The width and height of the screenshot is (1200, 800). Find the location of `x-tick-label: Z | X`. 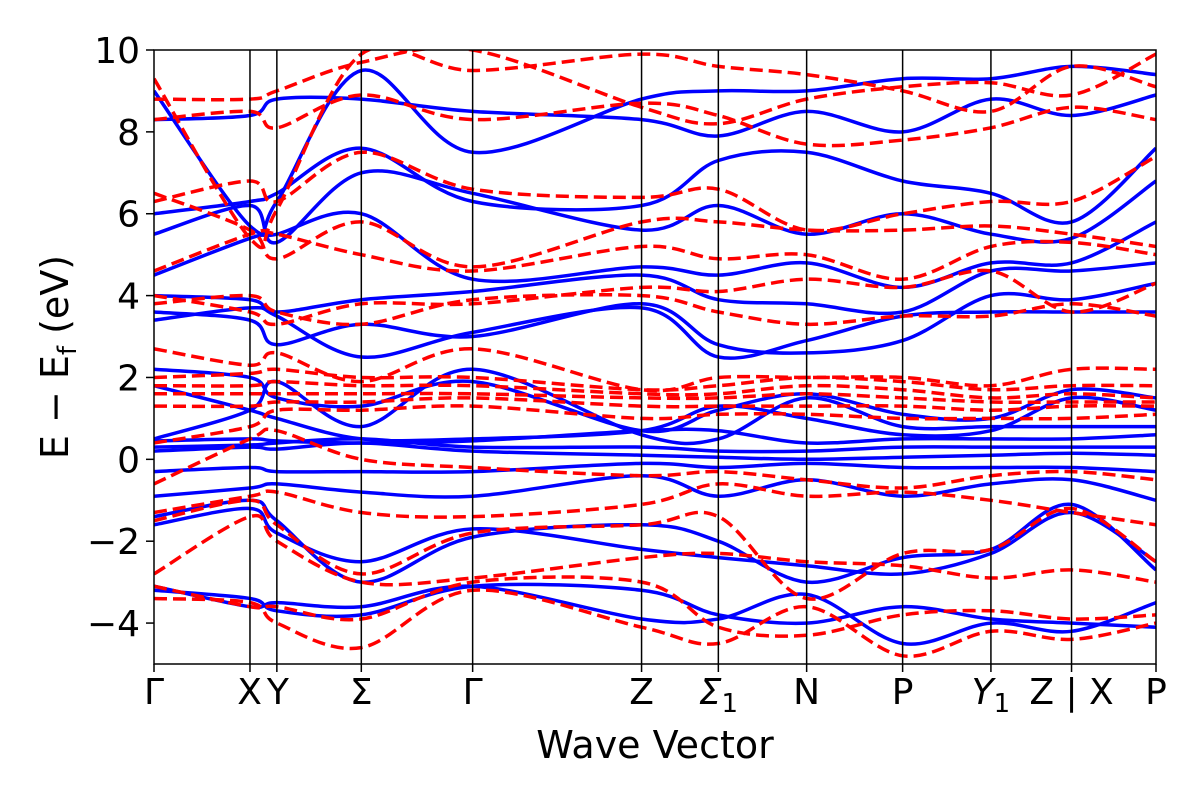

x-tick-label: Z | X is located at coordinates (1071, 692).